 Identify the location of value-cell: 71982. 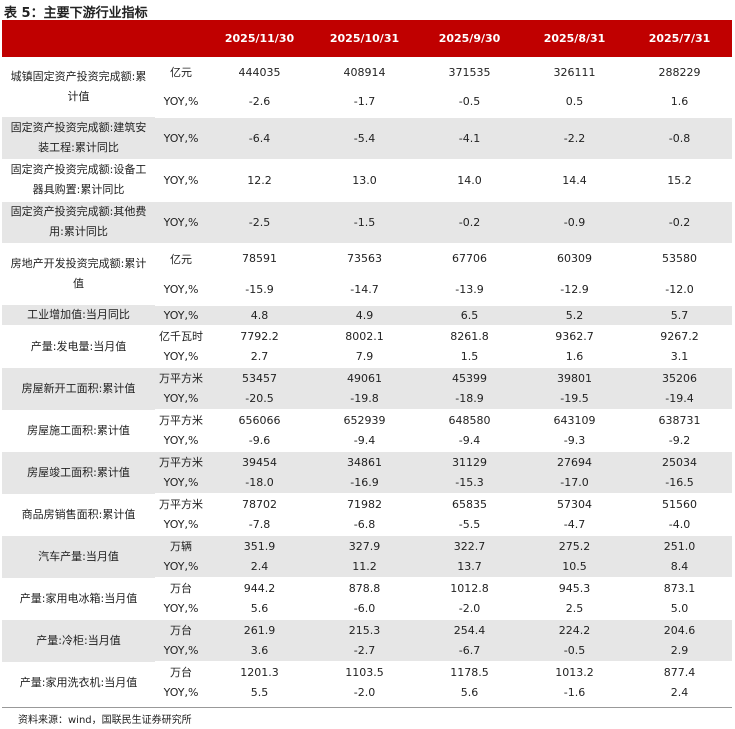
(364, 504).